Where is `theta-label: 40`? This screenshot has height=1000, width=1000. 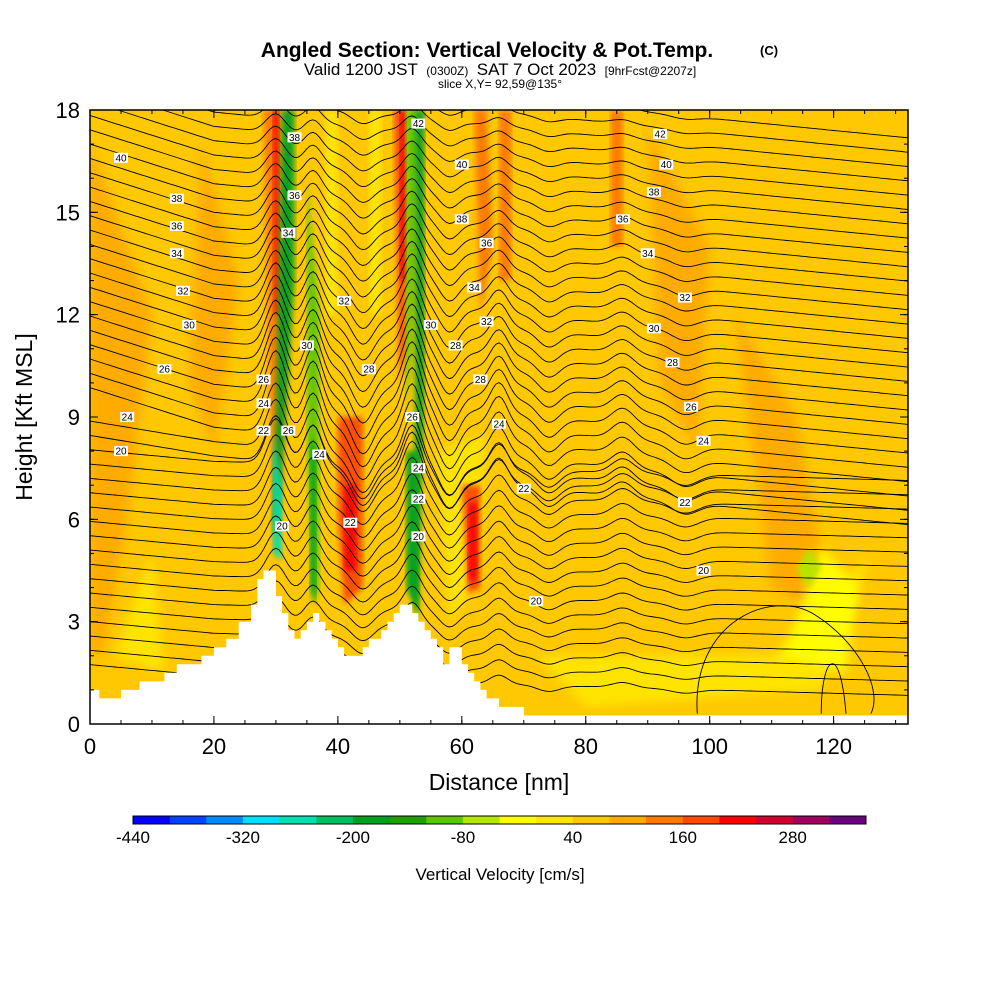
theta-label: 40 is located at coordinates (461, 165).